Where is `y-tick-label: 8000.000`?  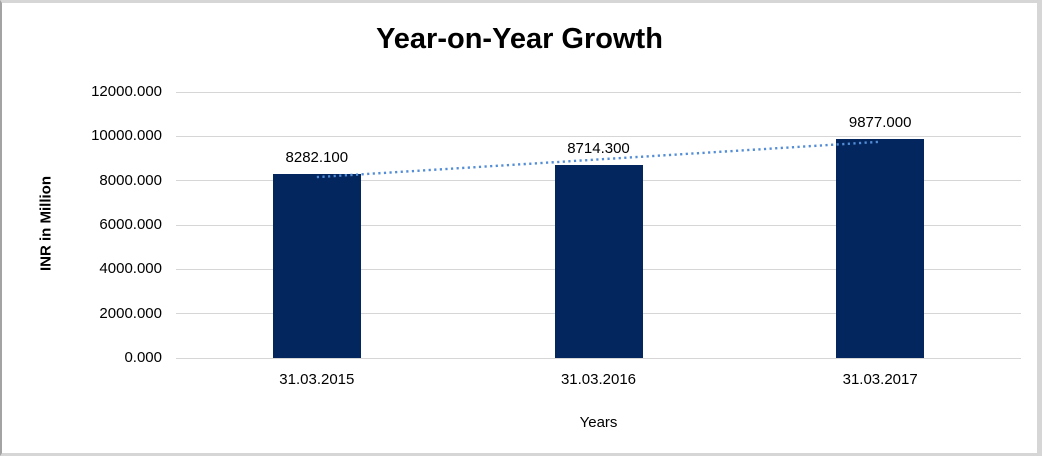 y-tick-label: 8000.000 is located at coordinates (130, 180).